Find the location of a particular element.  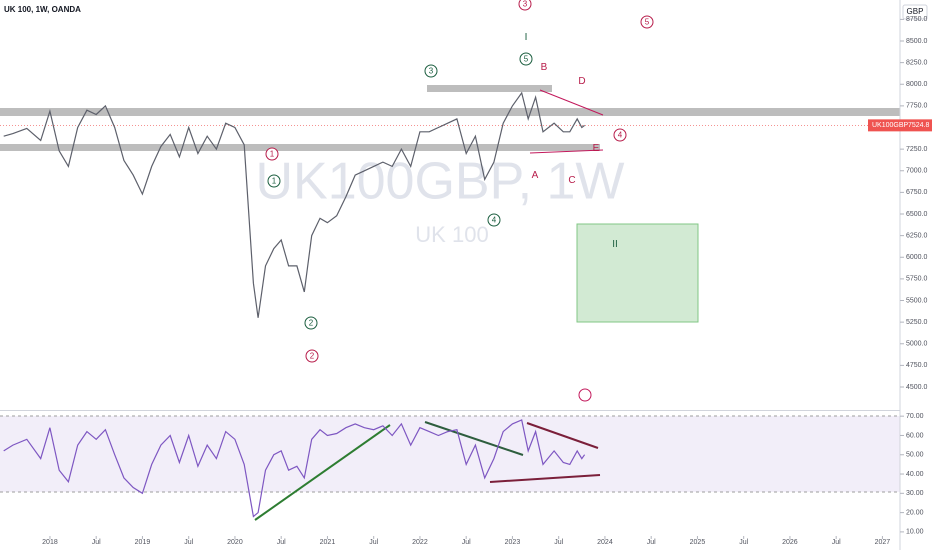

support-zone is located at coordinates (300, 147).